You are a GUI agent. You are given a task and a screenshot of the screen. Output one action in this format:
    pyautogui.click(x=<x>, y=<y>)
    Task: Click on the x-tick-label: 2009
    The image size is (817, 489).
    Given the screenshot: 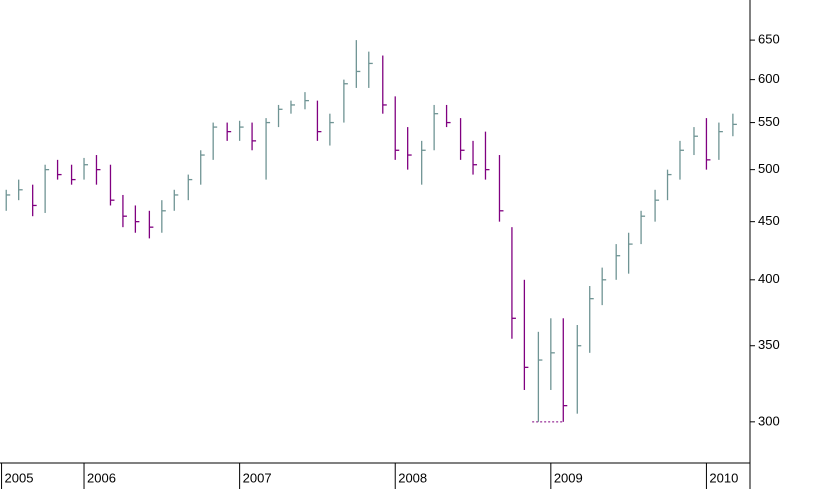 What is the action you would take?
    pyautogui.click(x=568, y=477)
    